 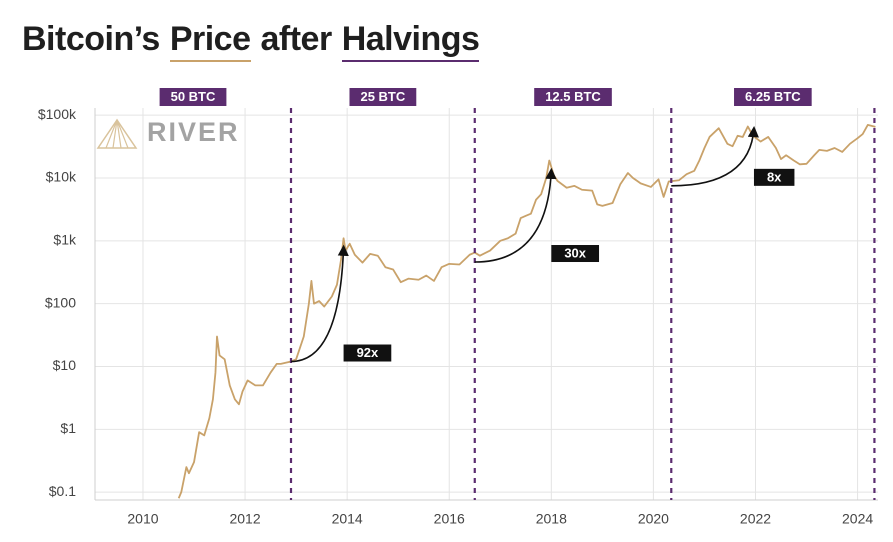 I want to click on chart-title: Bitcoin’s Price after Halvings, so click(x=251, y=41).